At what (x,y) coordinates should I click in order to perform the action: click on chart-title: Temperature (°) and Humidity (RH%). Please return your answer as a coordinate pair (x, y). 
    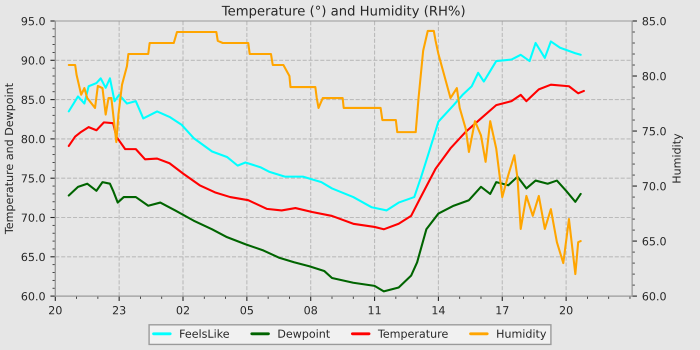
    Looking at the image, I should click on (343, 11).